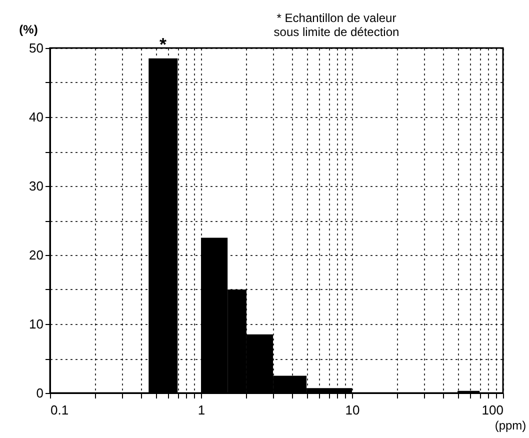 The height and width of the screenshot is (438, 529). I want to click on y-tick-label: 40, so click(36, 117).